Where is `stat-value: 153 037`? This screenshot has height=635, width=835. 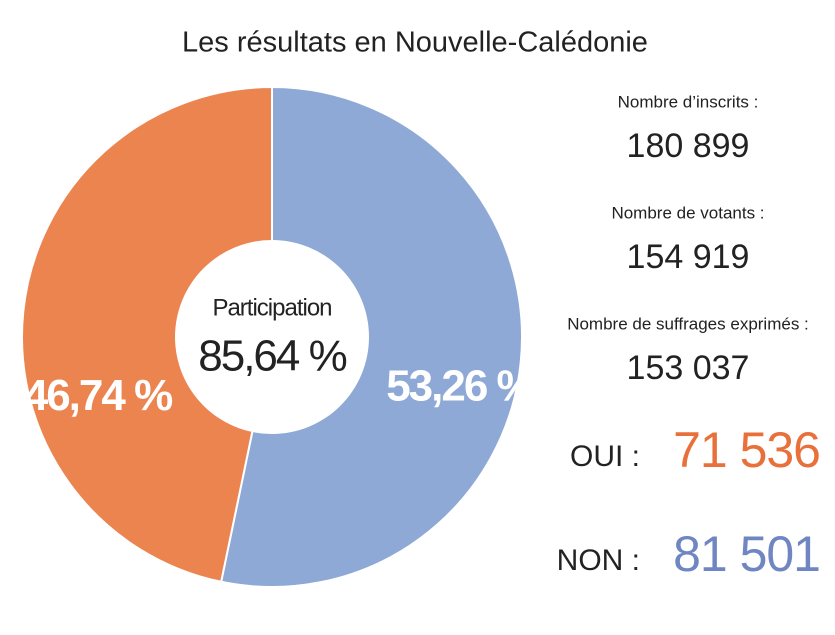
stat-value: 153 037 is located at coordinates (688, 368).